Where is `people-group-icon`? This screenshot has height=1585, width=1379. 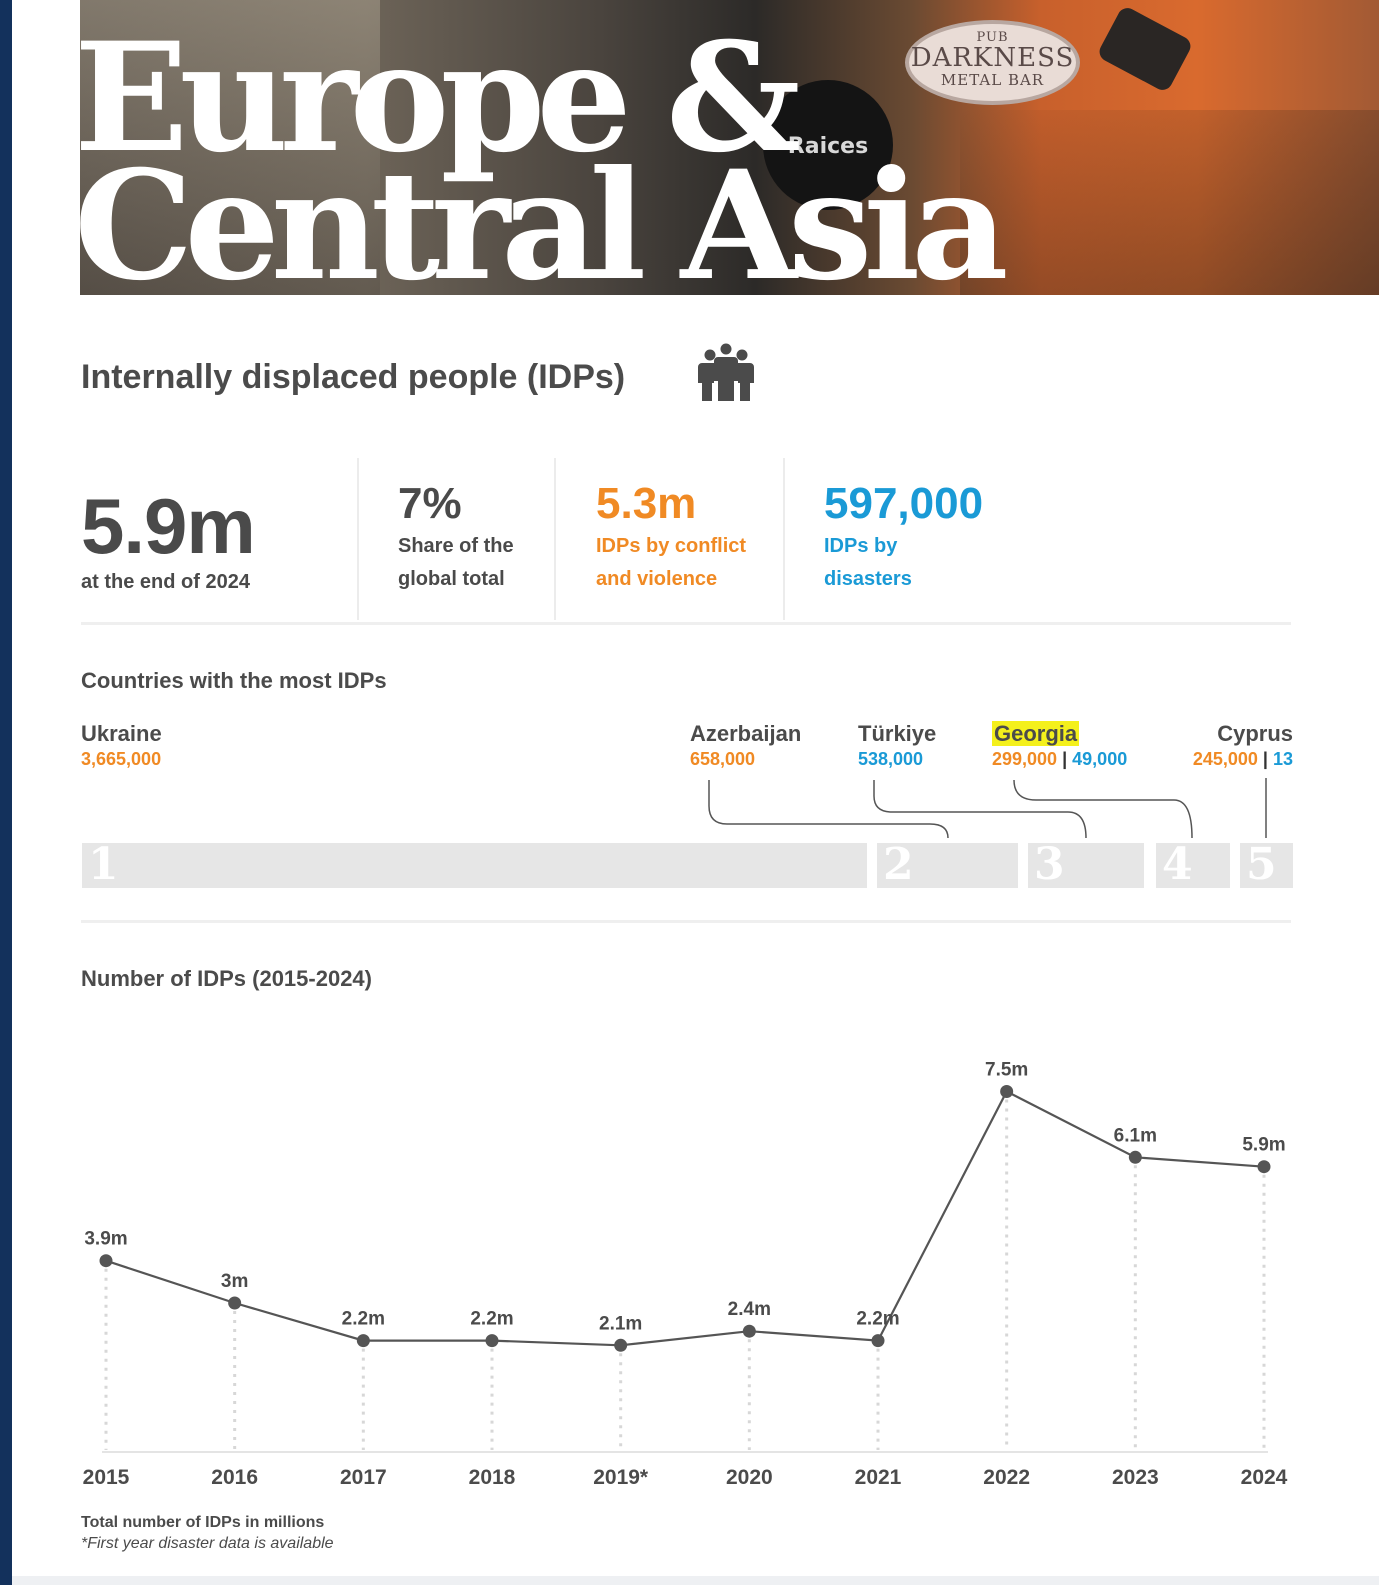 people-group-icon is located at coordinates (726, 372).